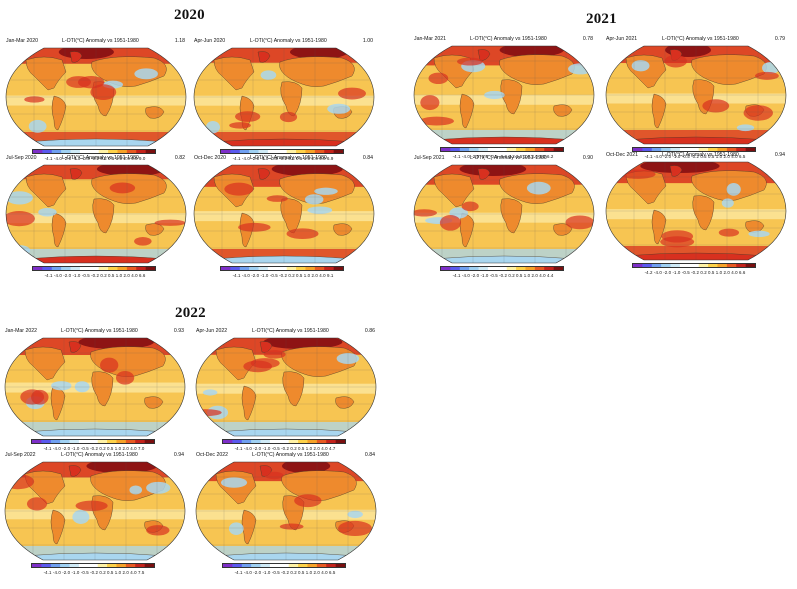  I want to click on global-mean: 0.79, so click(779, 39).